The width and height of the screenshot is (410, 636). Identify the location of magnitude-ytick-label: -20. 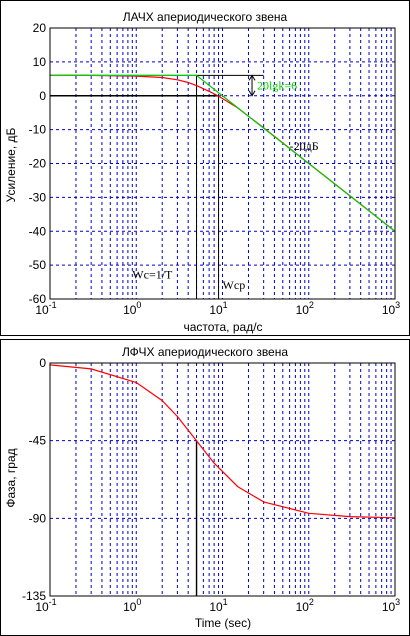
(38, 164).